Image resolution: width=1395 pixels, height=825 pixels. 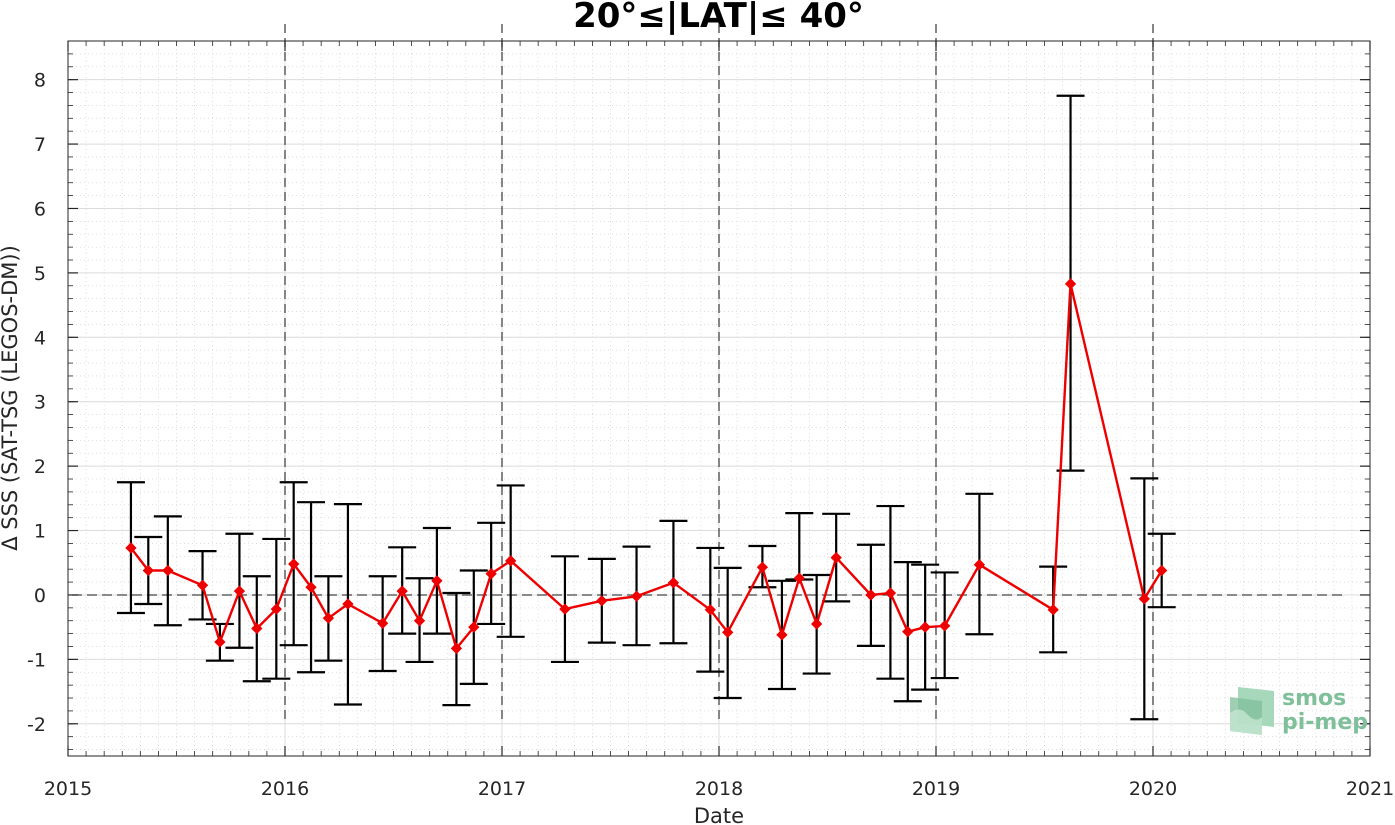 I want to click on y-tick-label: -2, so click(x=36, y=725).